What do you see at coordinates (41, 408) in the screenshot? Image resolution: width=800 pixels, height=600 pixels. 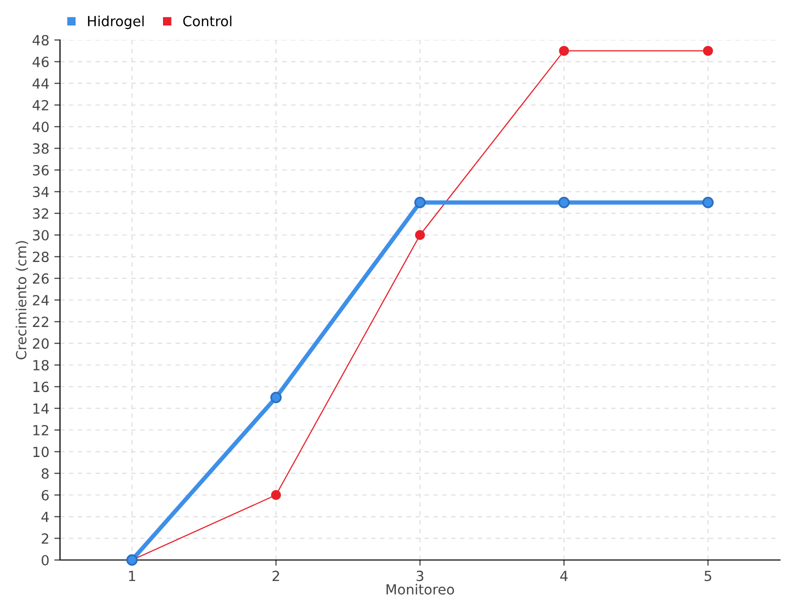 I see `y-tick-label: 14` at bounding box center [41, 408].